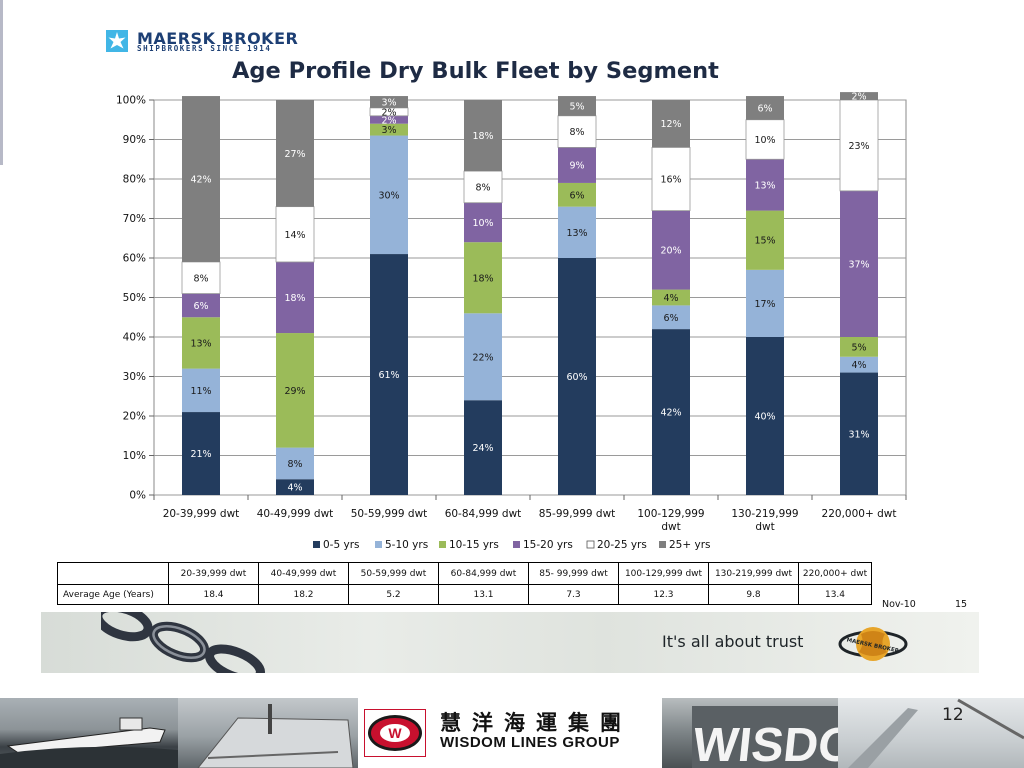  Describe the element at coordinates (113, 573) in the screenshot. I see `table-corner-cell` at that location.